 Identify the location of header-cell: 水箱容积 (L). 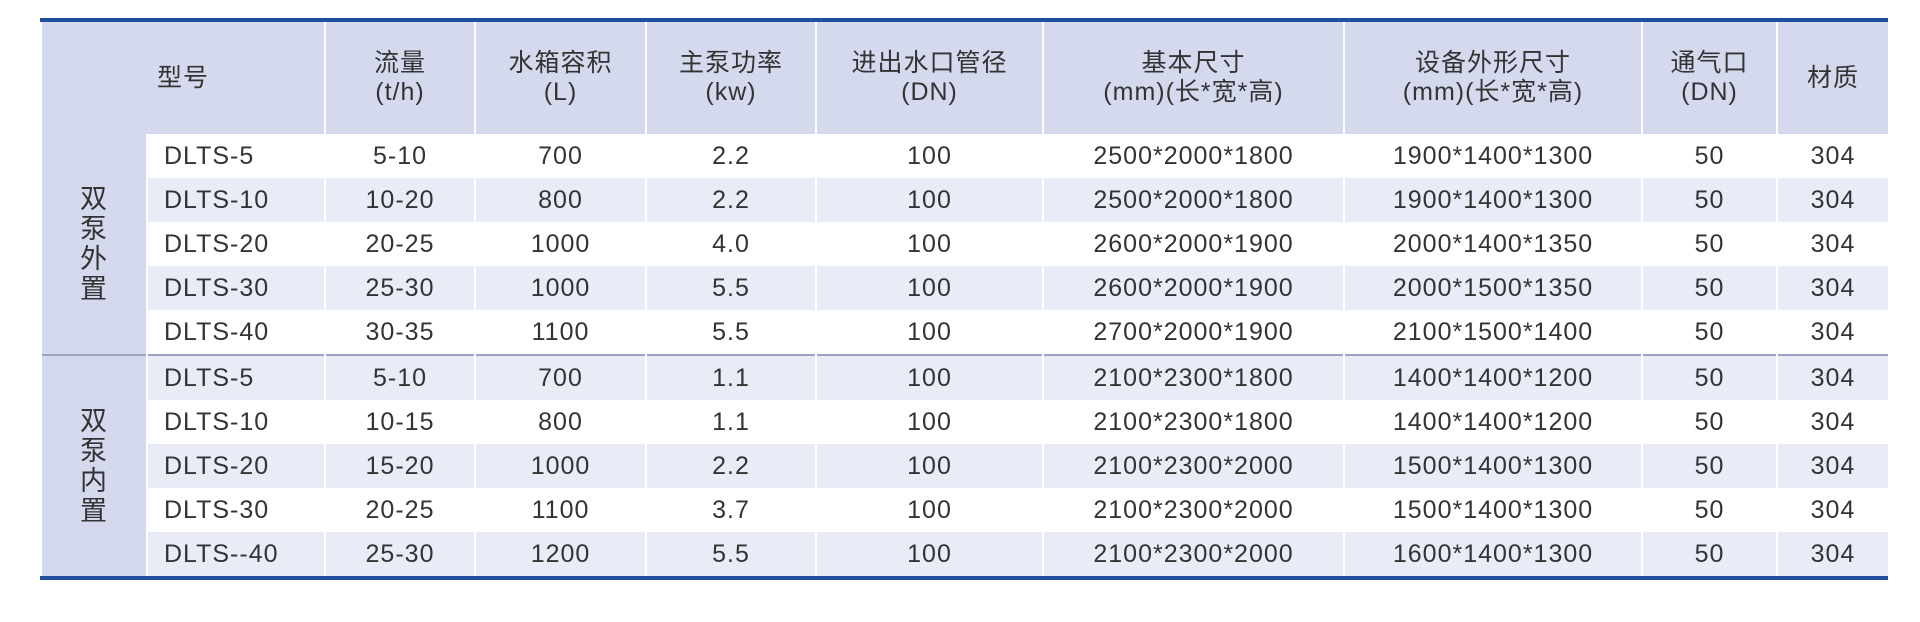
(560, 77).